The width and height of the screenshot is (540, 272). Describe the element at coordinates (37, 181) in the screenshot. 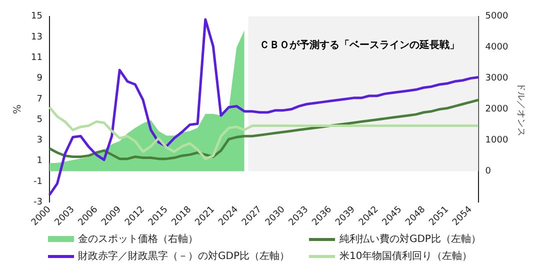

I see `y-tick-label: -1` at that location.